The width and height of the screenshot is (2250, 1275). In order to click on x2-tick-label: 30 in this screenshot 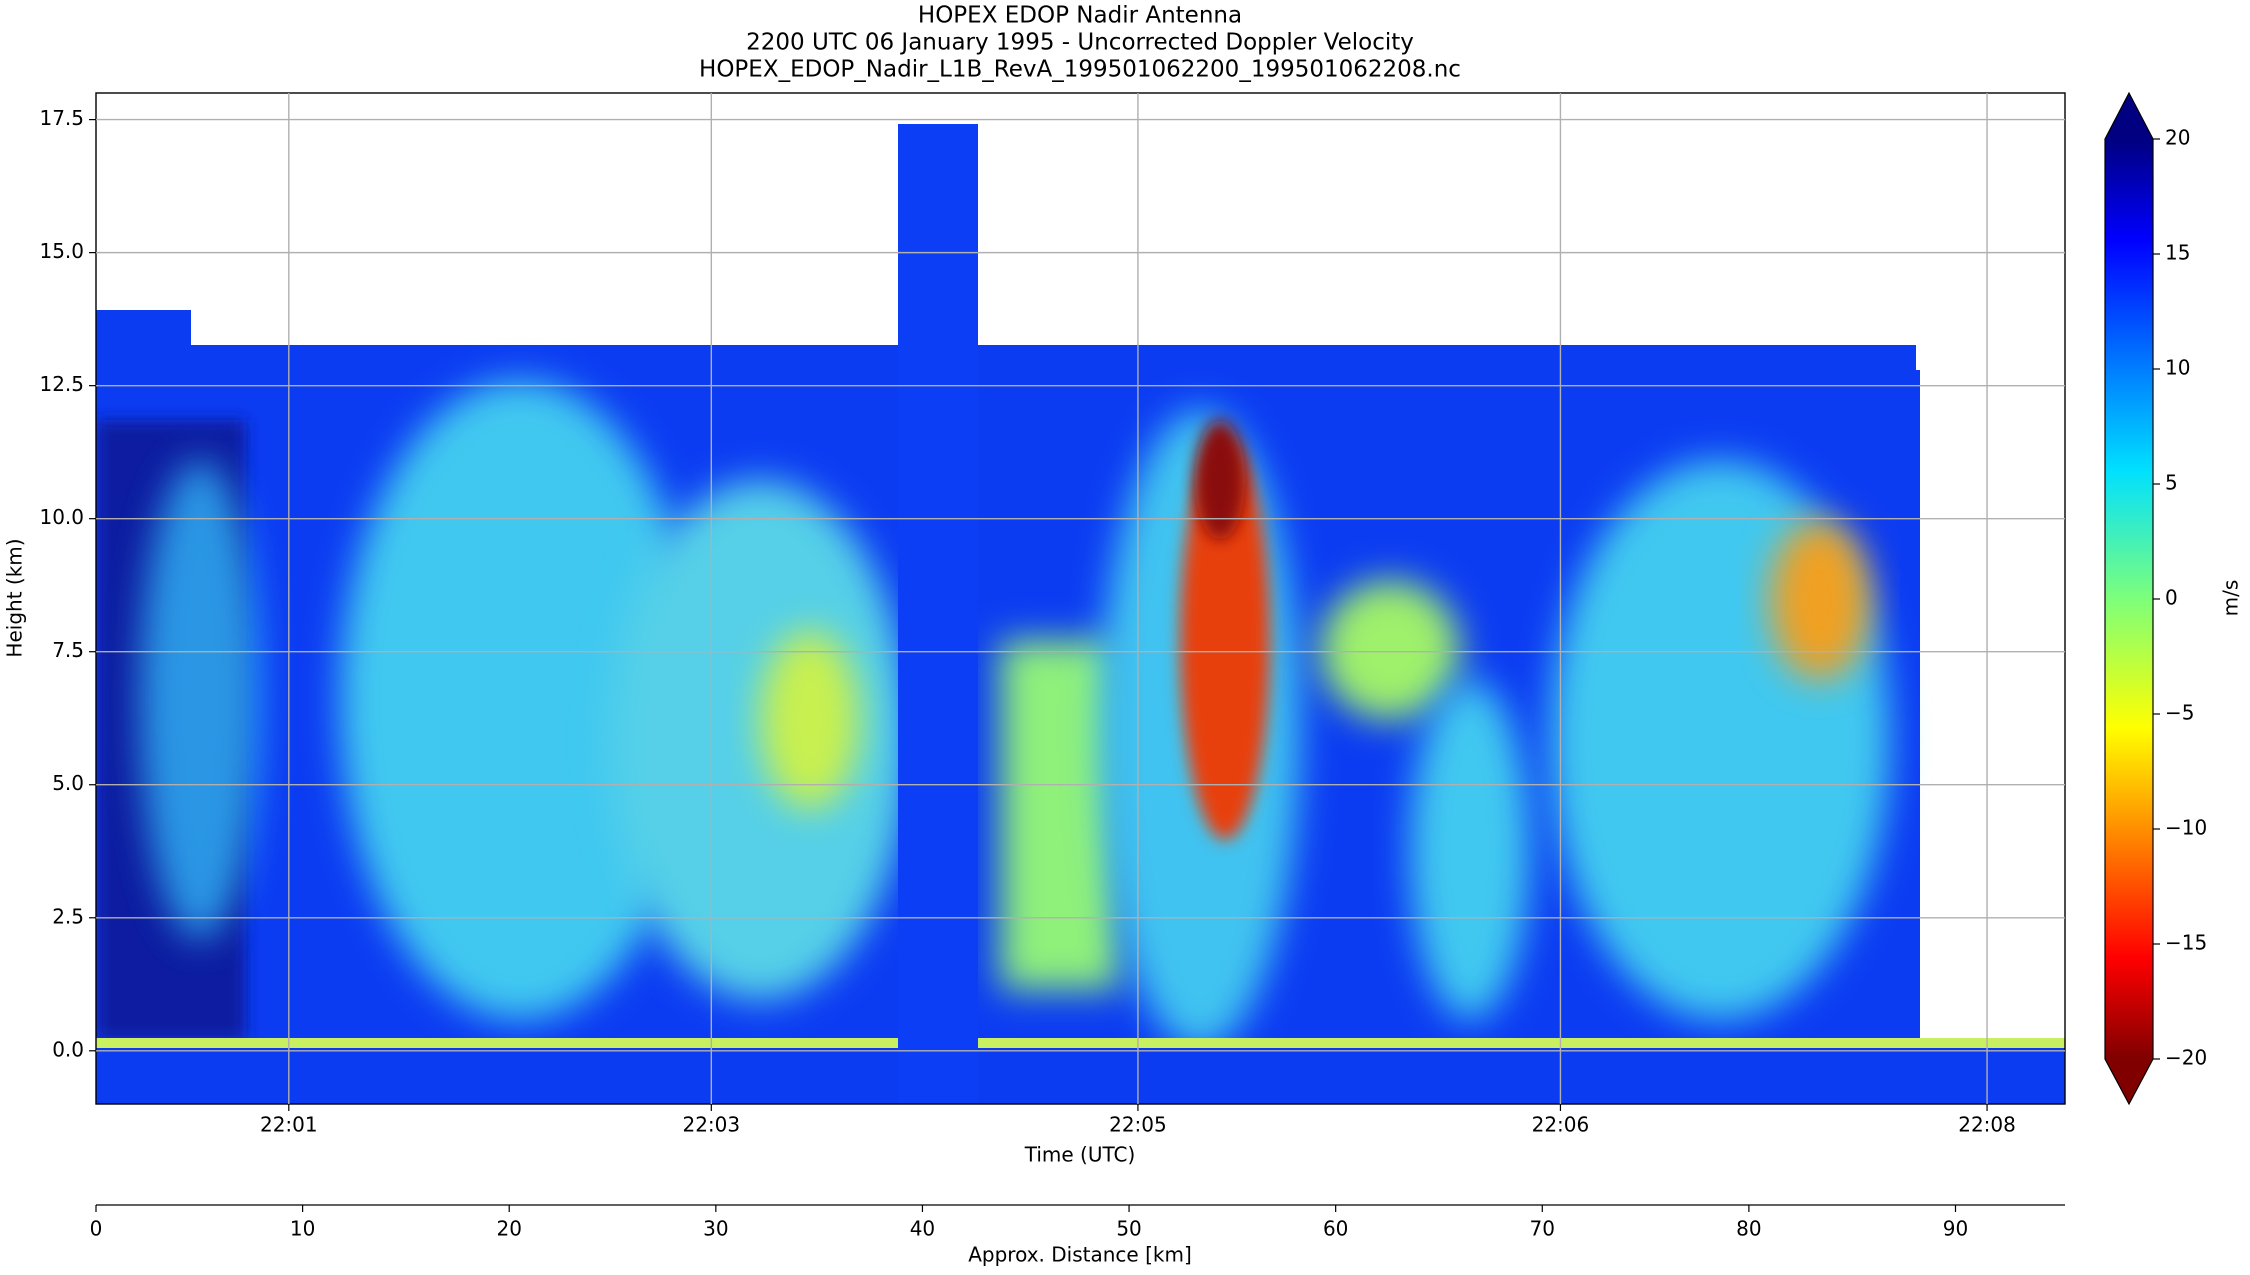, I will do `click(715, 1229)`.